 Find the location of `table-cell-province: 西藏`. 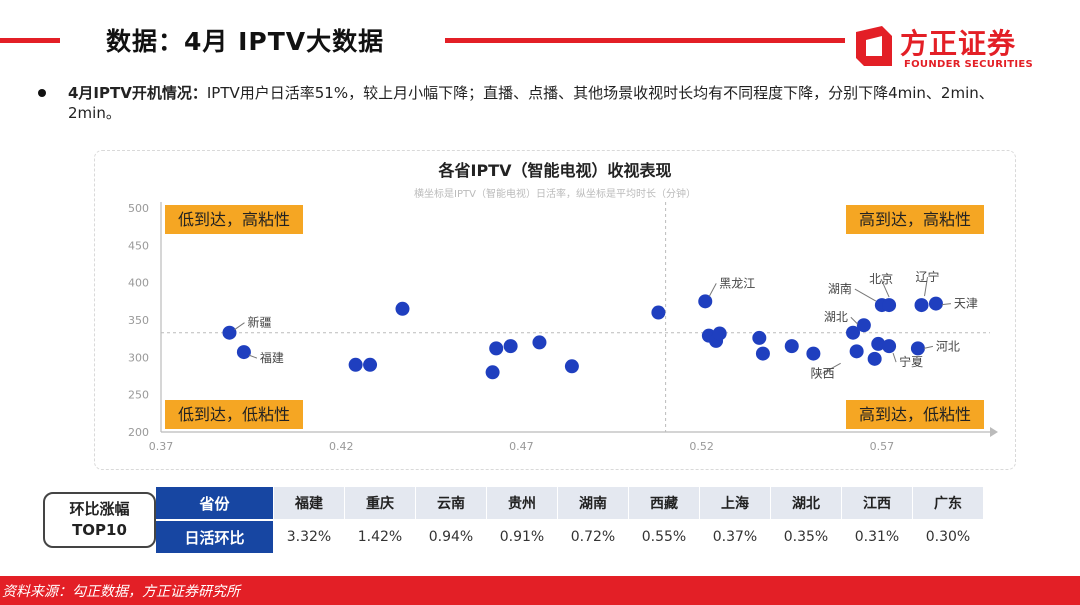

table-cell-province: 西藏 is located at coordinates (664, 503).